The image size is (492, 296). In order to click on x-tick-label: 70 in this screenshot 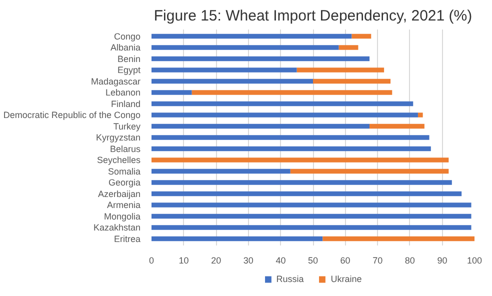, I will do `click(377, 261)`.